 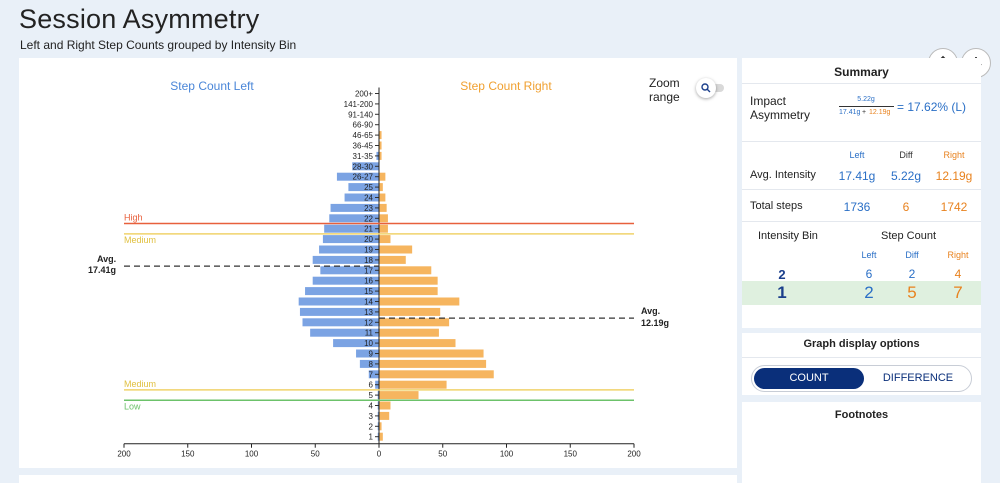 I want to click on y-tick-label: 13, so click(x=368, y=312).